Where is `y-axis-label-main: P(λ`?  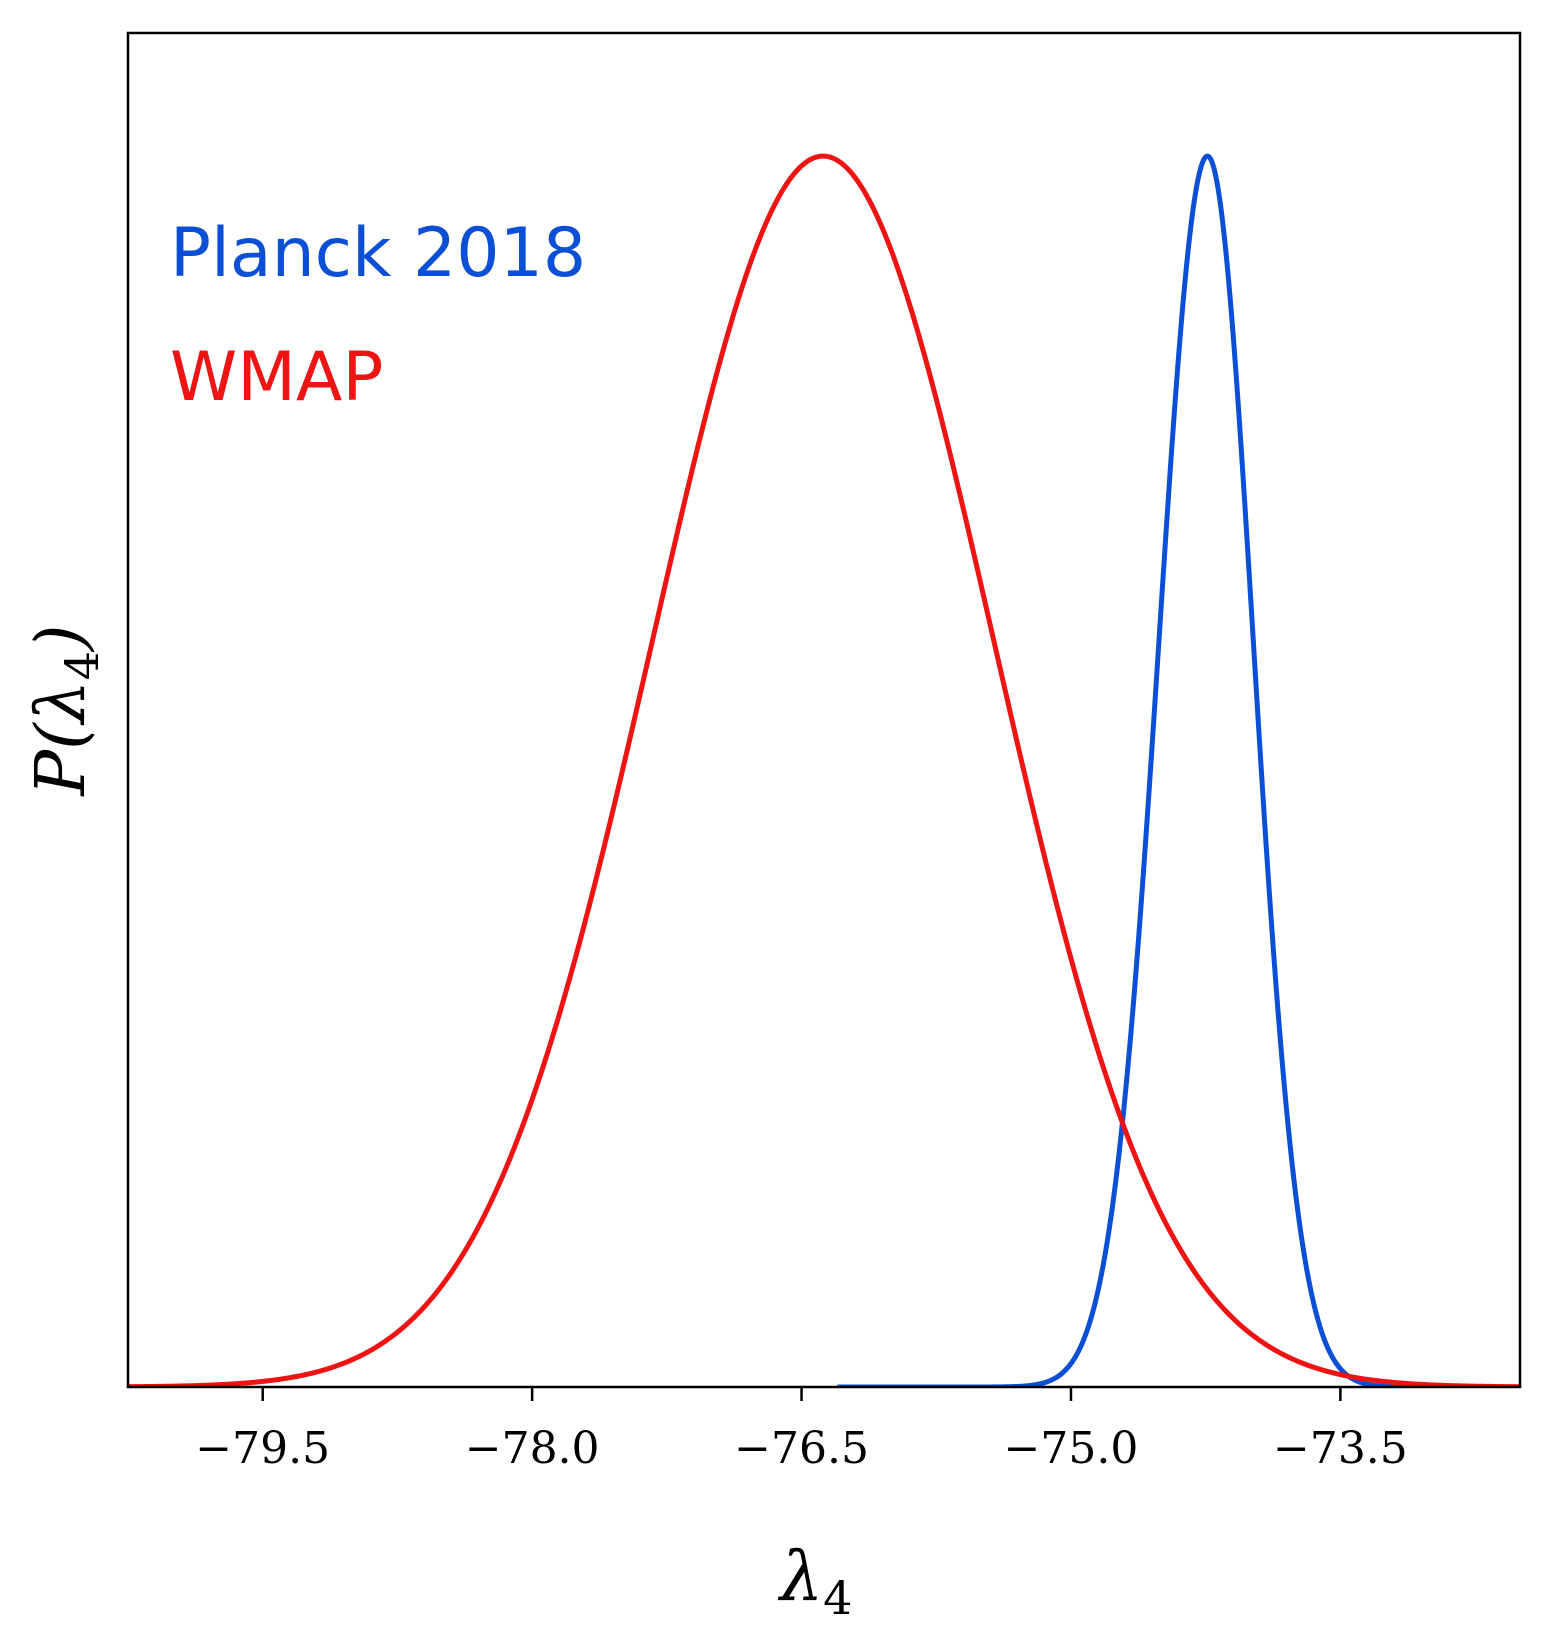 y-axis-label-main: P(λ is located at coordinates (61, 738).